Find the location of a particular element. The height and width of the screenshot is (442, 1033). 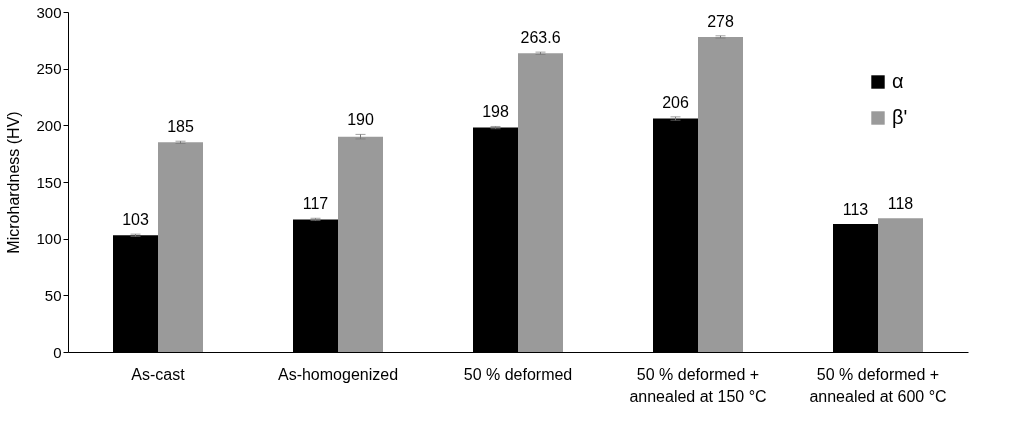

data-label: 113 is located at coordinates (855, 209).